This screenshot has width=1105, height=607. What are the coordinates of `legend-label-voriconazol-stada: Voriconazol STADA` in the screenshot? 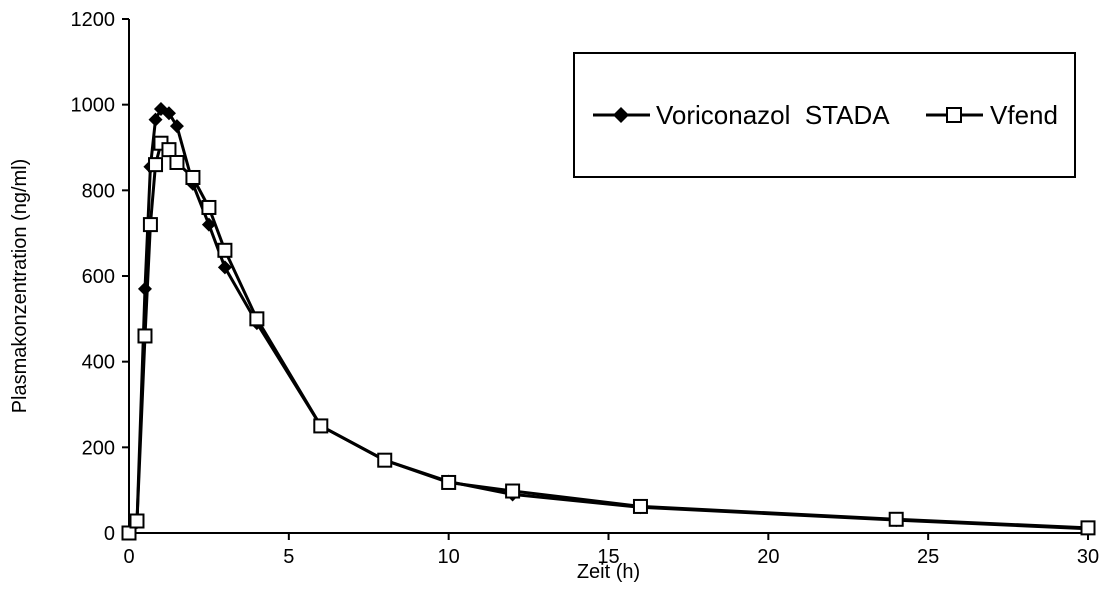 It's located at (773, 115).